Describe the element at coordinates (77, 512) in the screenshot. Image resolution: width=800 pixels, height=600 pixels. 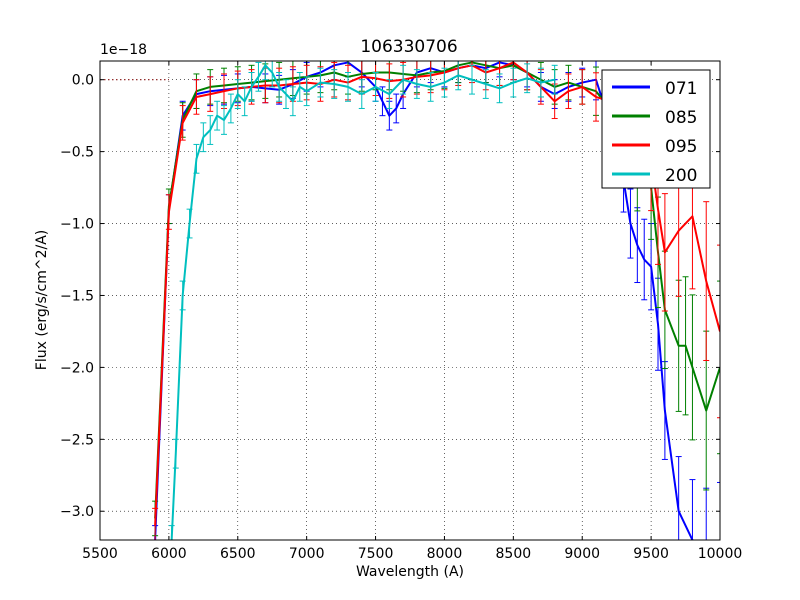
I see `y-tick-label: −3.0` at that location.